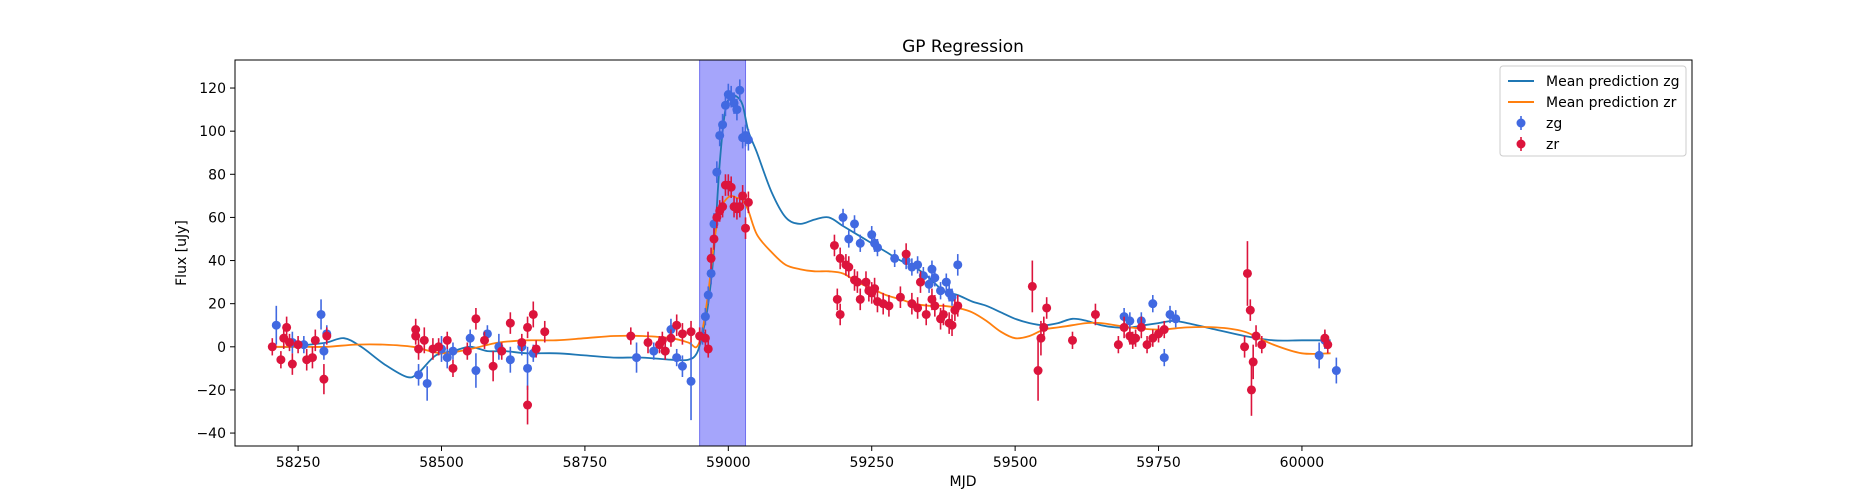  Describe the element at coordinates (217, 175) in the screenshot. I see `y-tick-label: 80` at that location.